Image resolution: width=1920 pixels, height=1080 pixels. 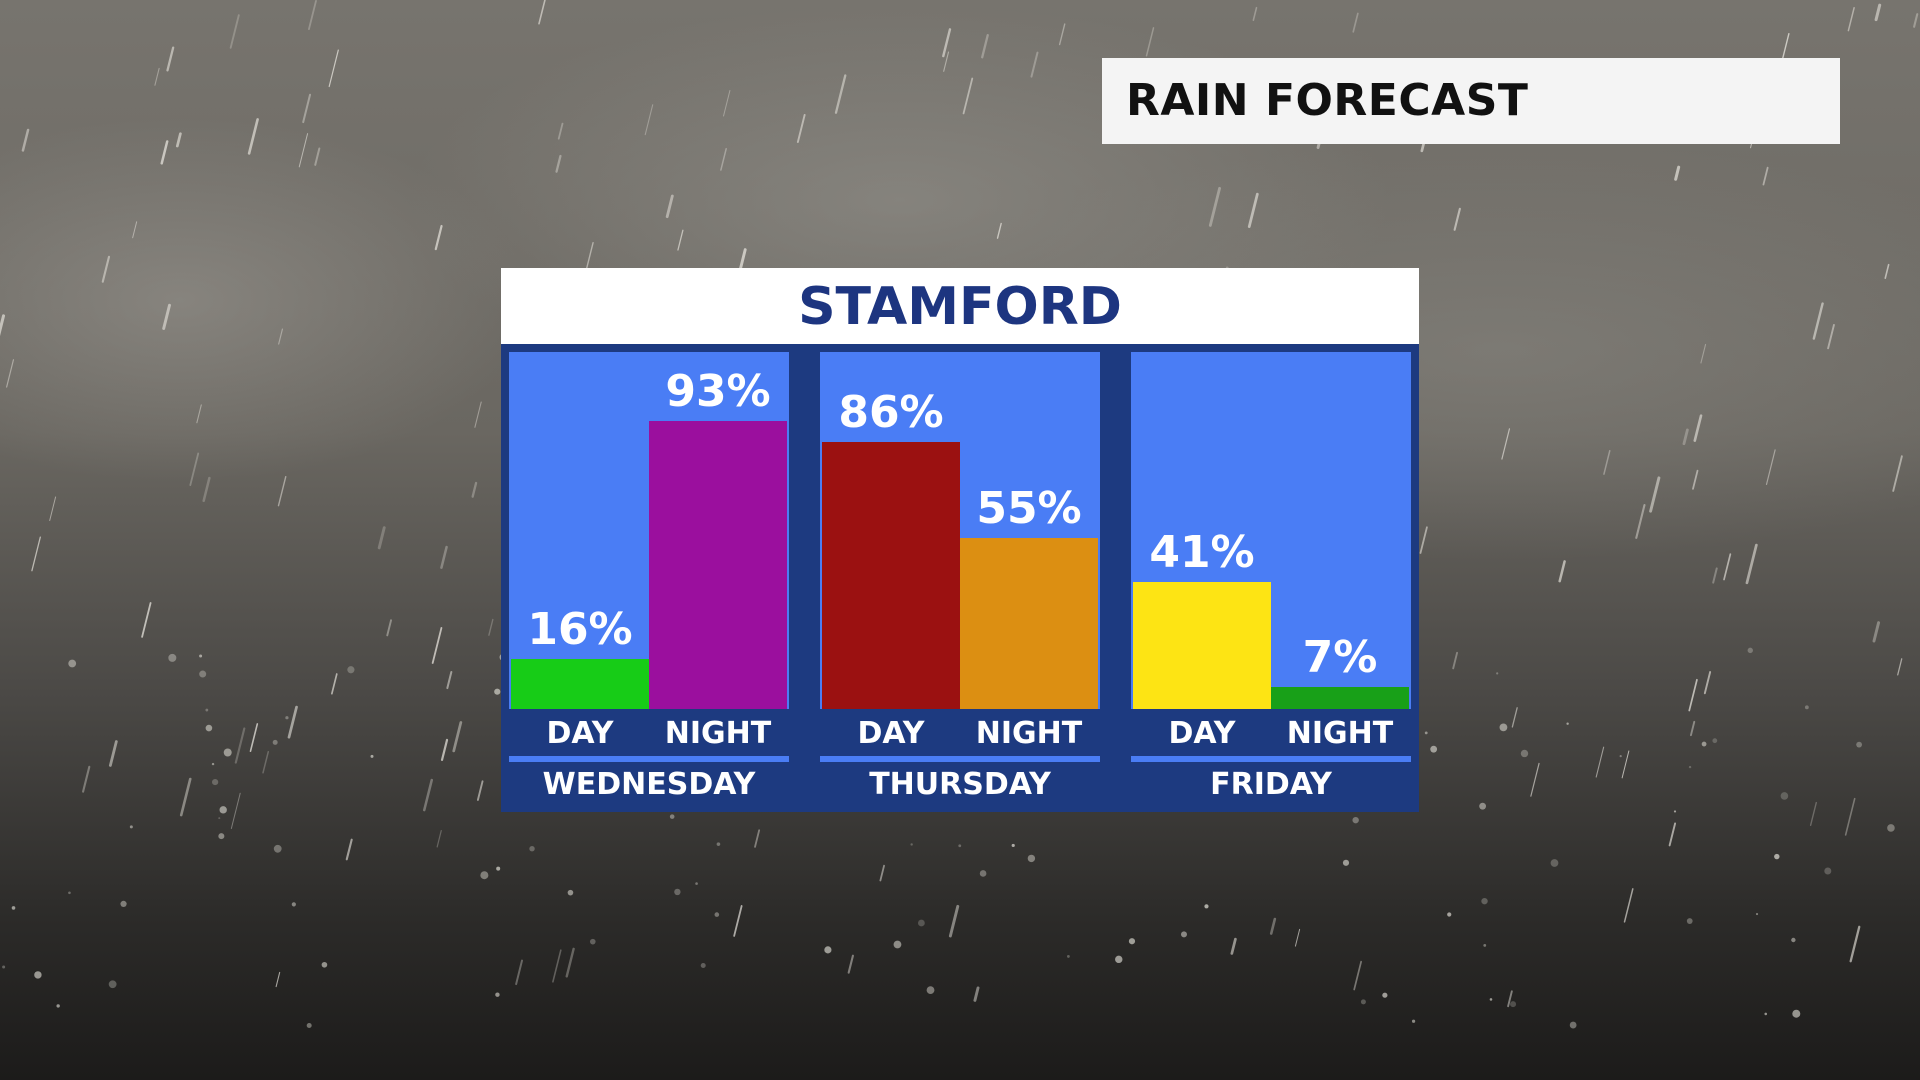 What do you see at coordinates (580, 629) in the screenshot?
I see `value-label-wednesday-day: 16%` at bounding box center [580, 629].